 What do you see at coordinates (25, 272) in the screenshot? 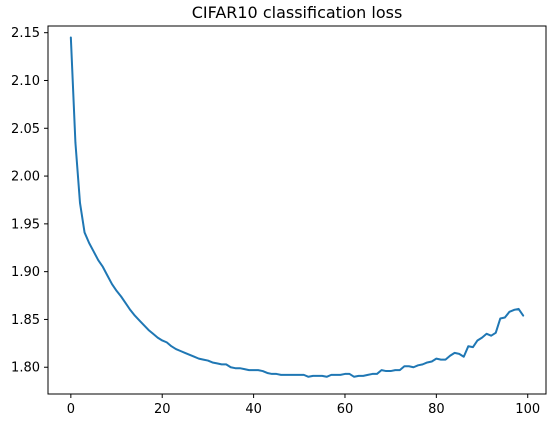
I see `y-tick-label: 1.90` at bounding box center [25, 272].